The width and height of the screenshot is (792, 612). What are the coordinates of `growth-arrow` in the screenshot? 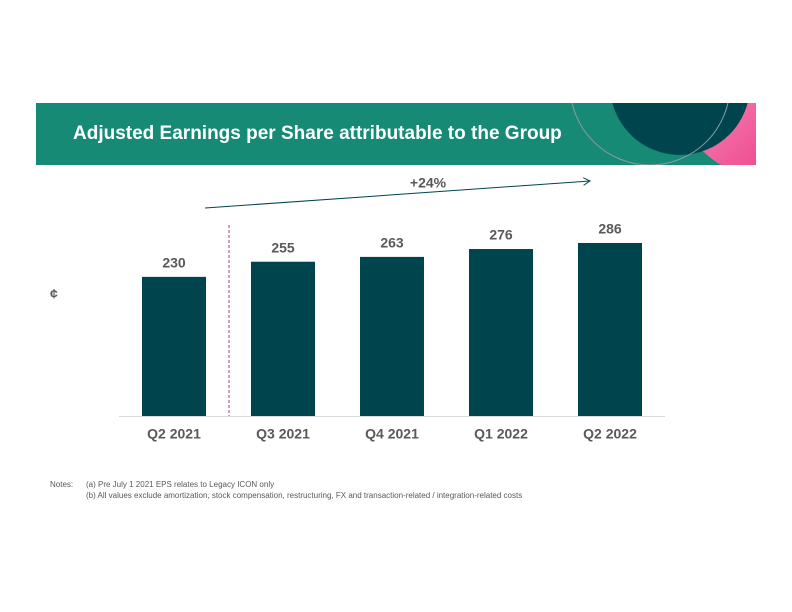 It's located at (397, 195).